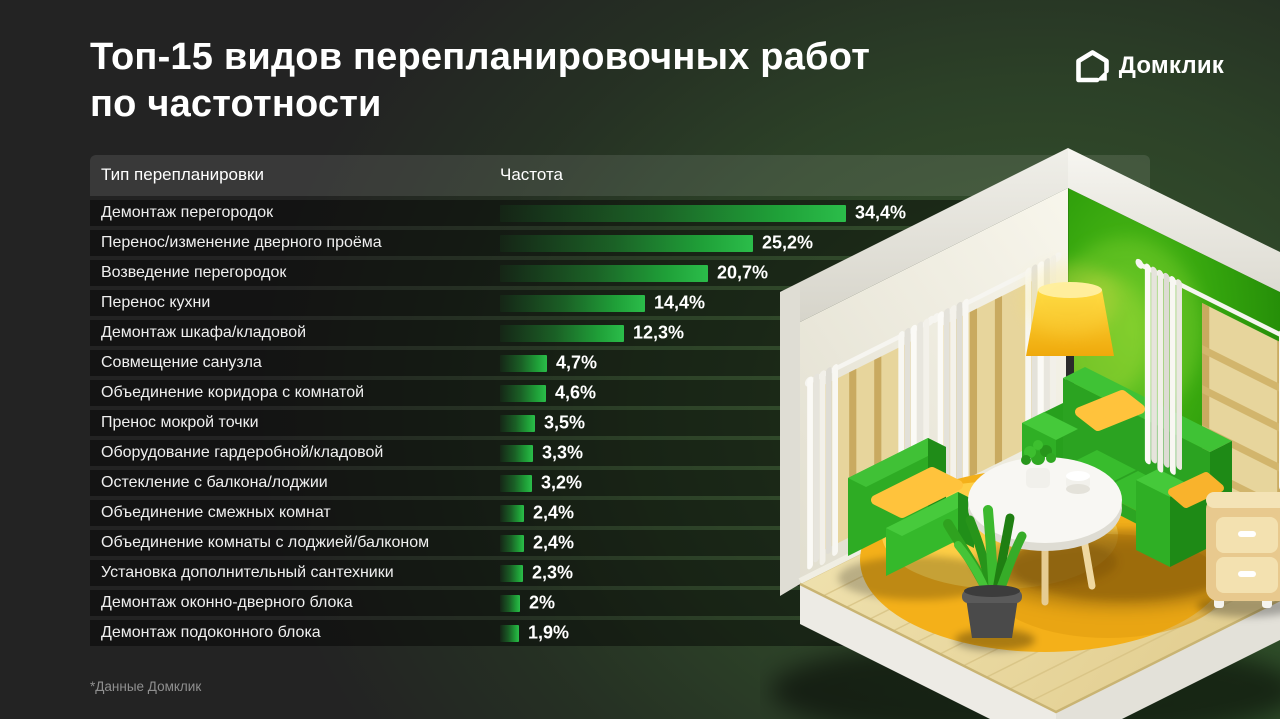 The image size is (1280, 719). Describe the element at coordinates (576, 392) in the screenshot. I see `row-value: 4,6%` at that location.